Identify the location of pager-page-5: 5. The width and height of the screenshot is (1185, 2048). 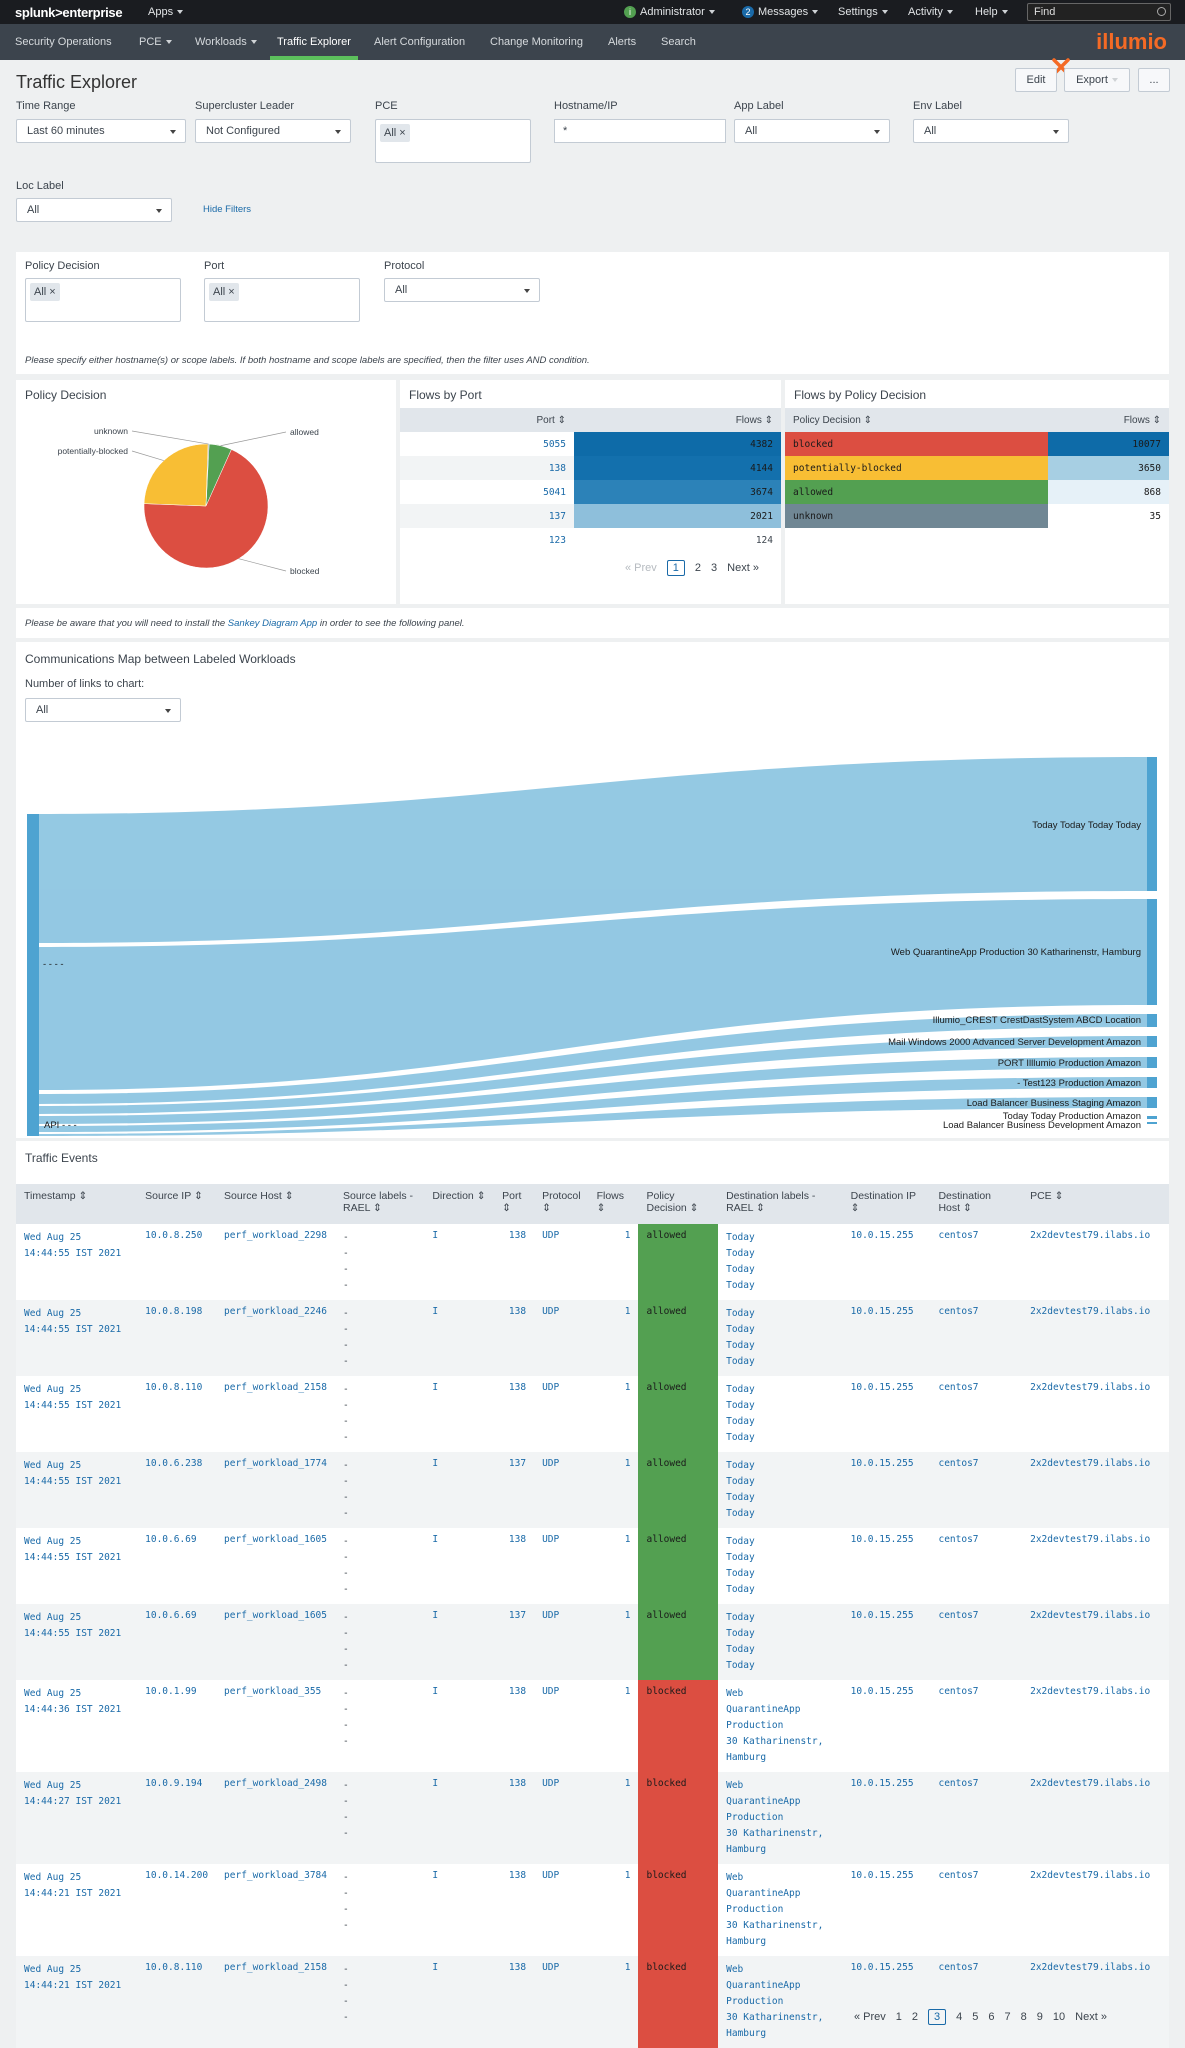
(975, 2017).